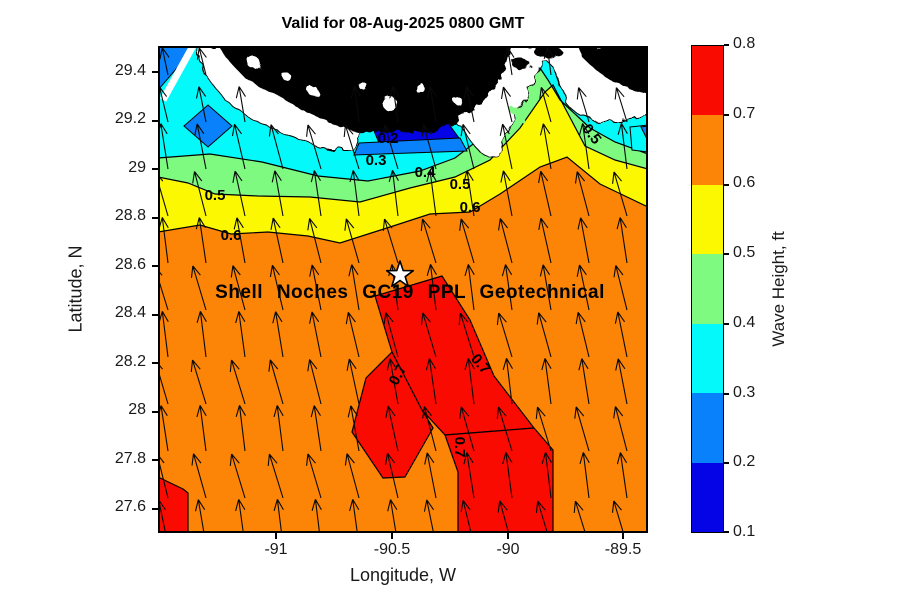 This screenshot has width=900, height=600. I want to click on y-tick-label: 28.2, so click(130, 361).